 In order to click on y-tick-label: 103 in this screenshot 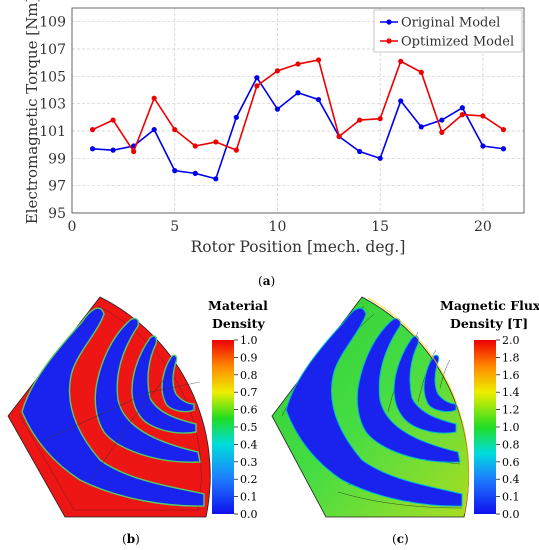, I will do `click(52, 105)`.